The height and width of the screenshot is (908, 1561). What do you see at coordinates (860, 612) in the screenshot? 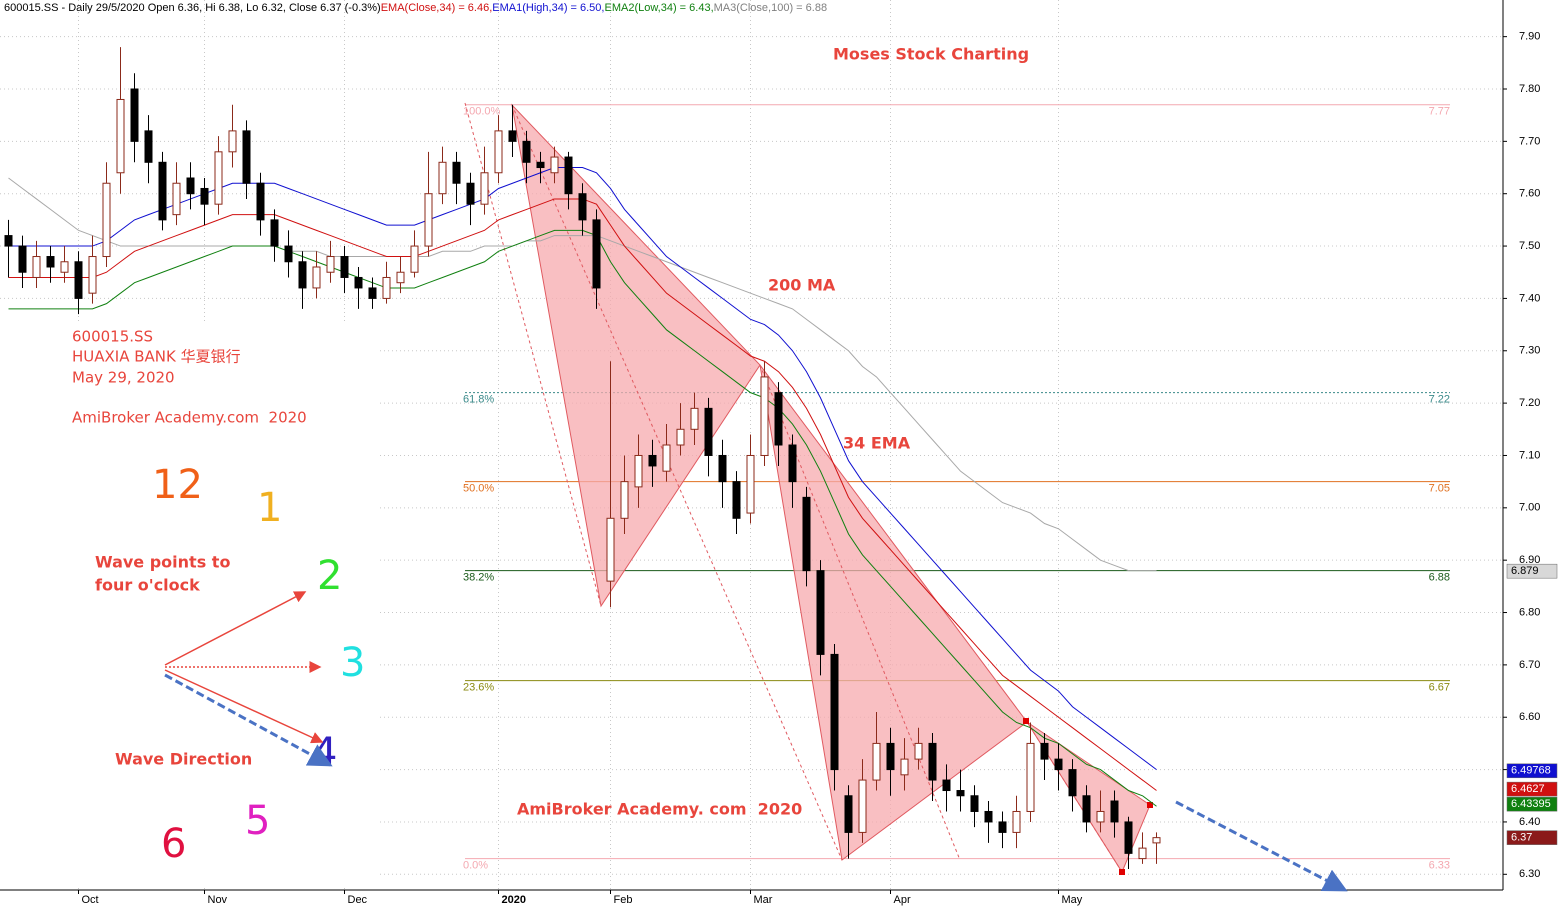
I see `pattern-line` at bounding box center [860, 612].